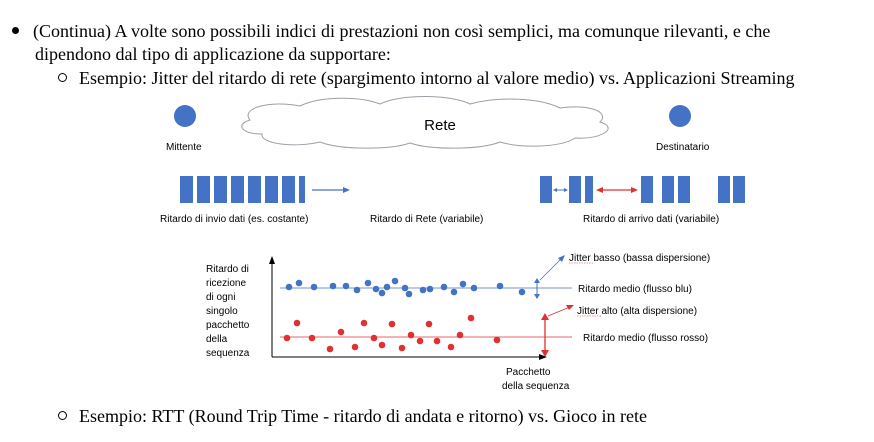 Image resolution: width=874 pixels, height=442 pixels. I want to click on arrival-delay-label: Ritardo di arrivo dati (variabile), so click(651, 219).